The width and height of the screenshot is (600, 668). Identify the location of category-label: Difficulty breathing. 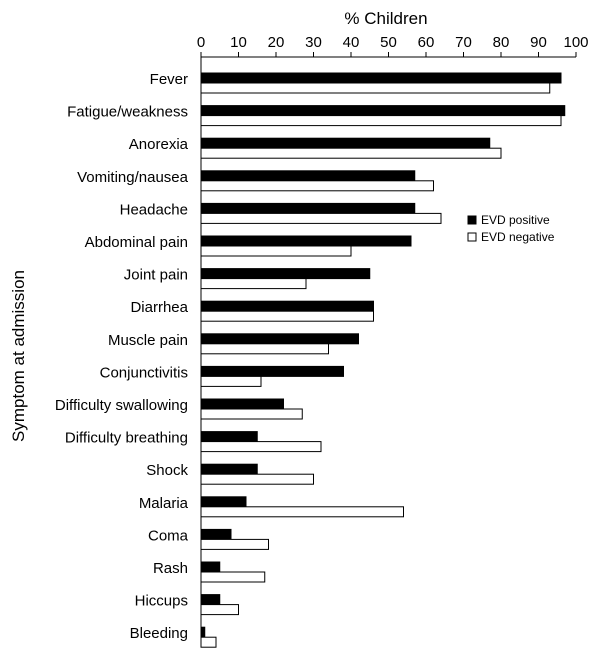
(126, 438).